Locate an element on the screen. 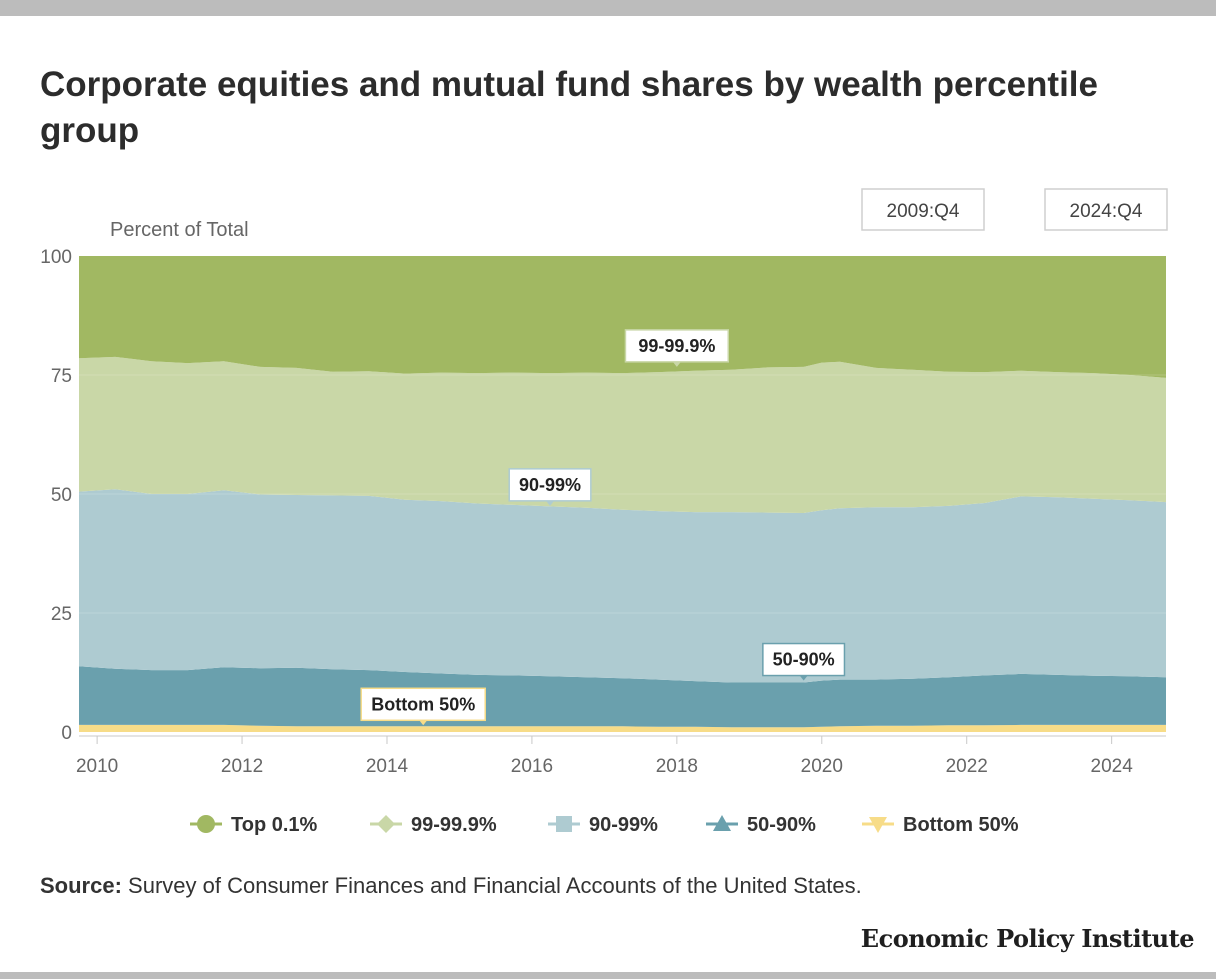  legend-item-top-0-1-: Top 0.1% is located at coordinates (254, 825).